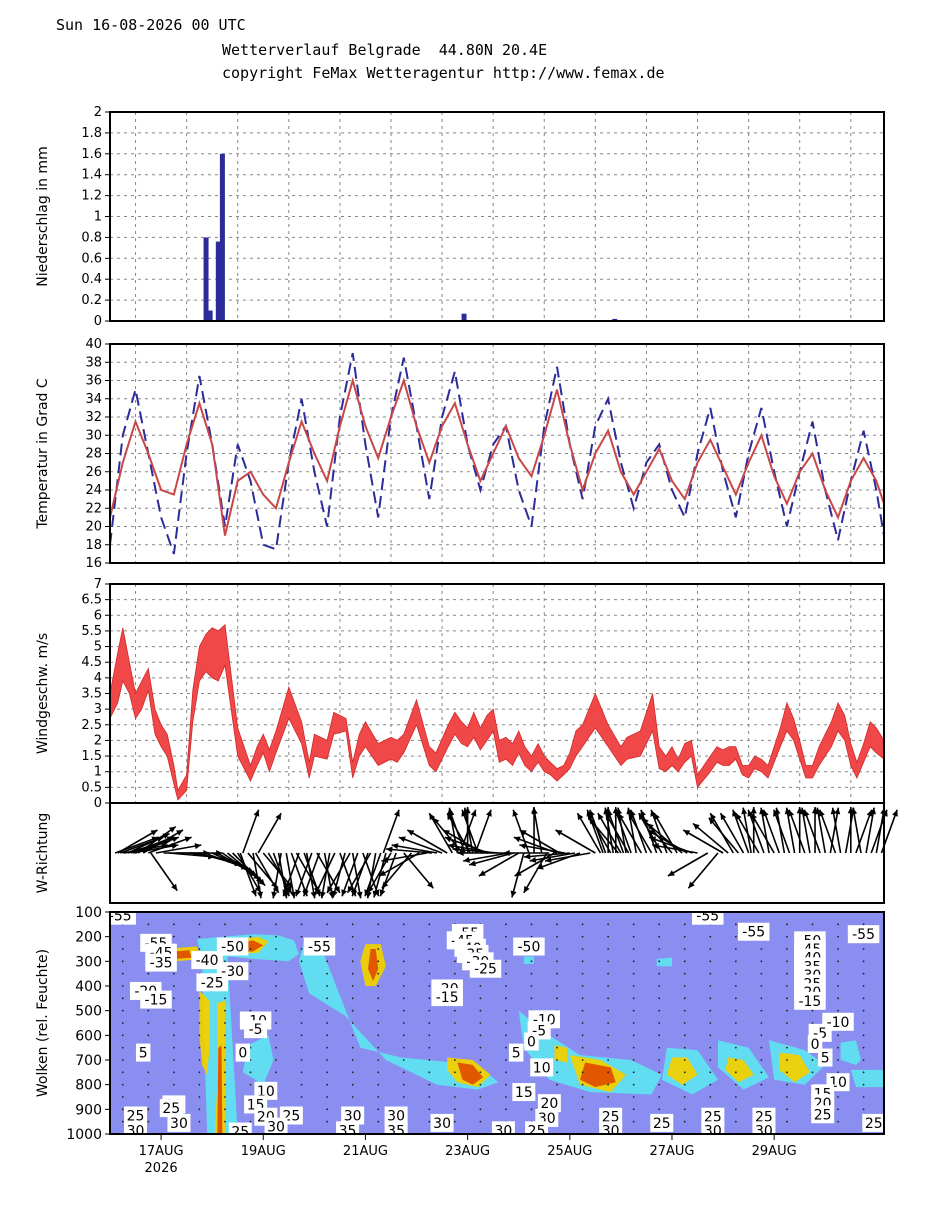  I want to click on temperature-label: 5, so click(143, 1054).